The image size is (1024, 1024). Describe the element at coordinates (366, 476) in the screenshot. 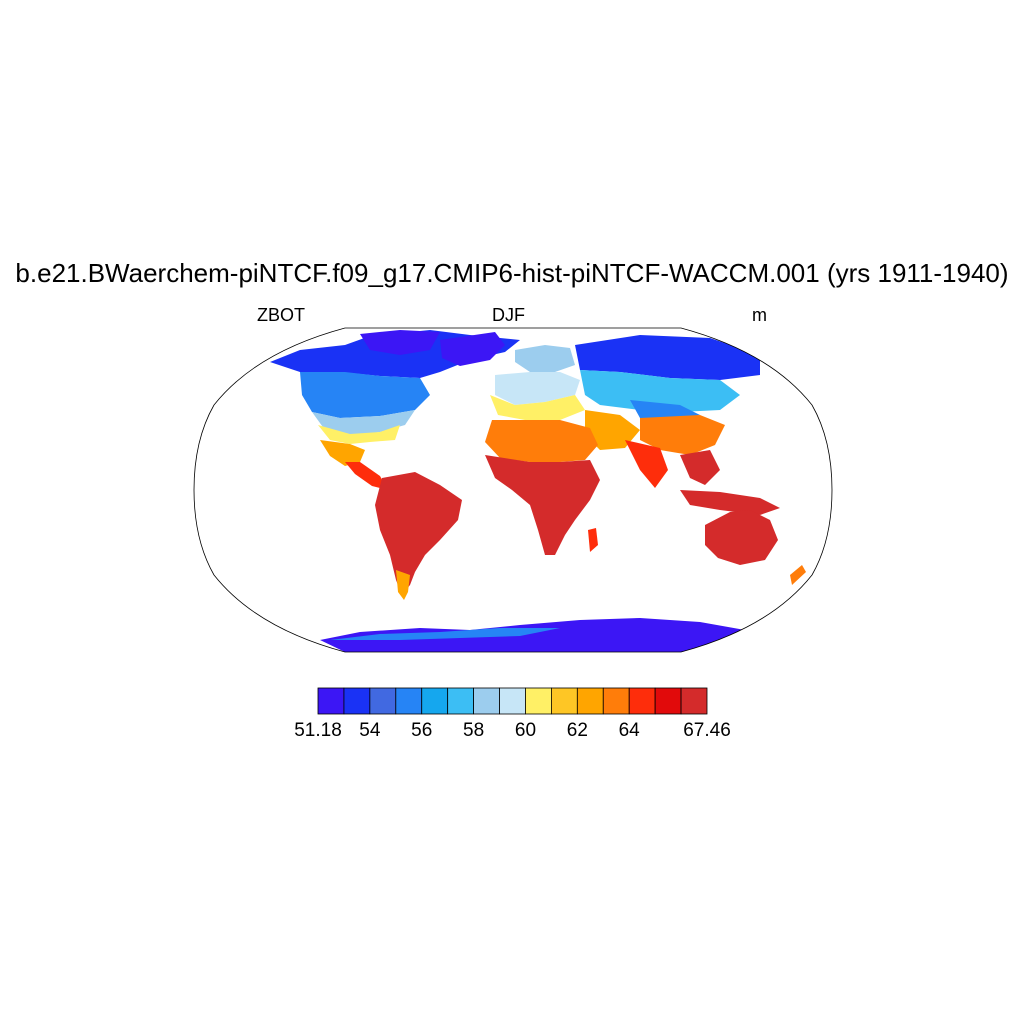

I see `central-america` at that location.